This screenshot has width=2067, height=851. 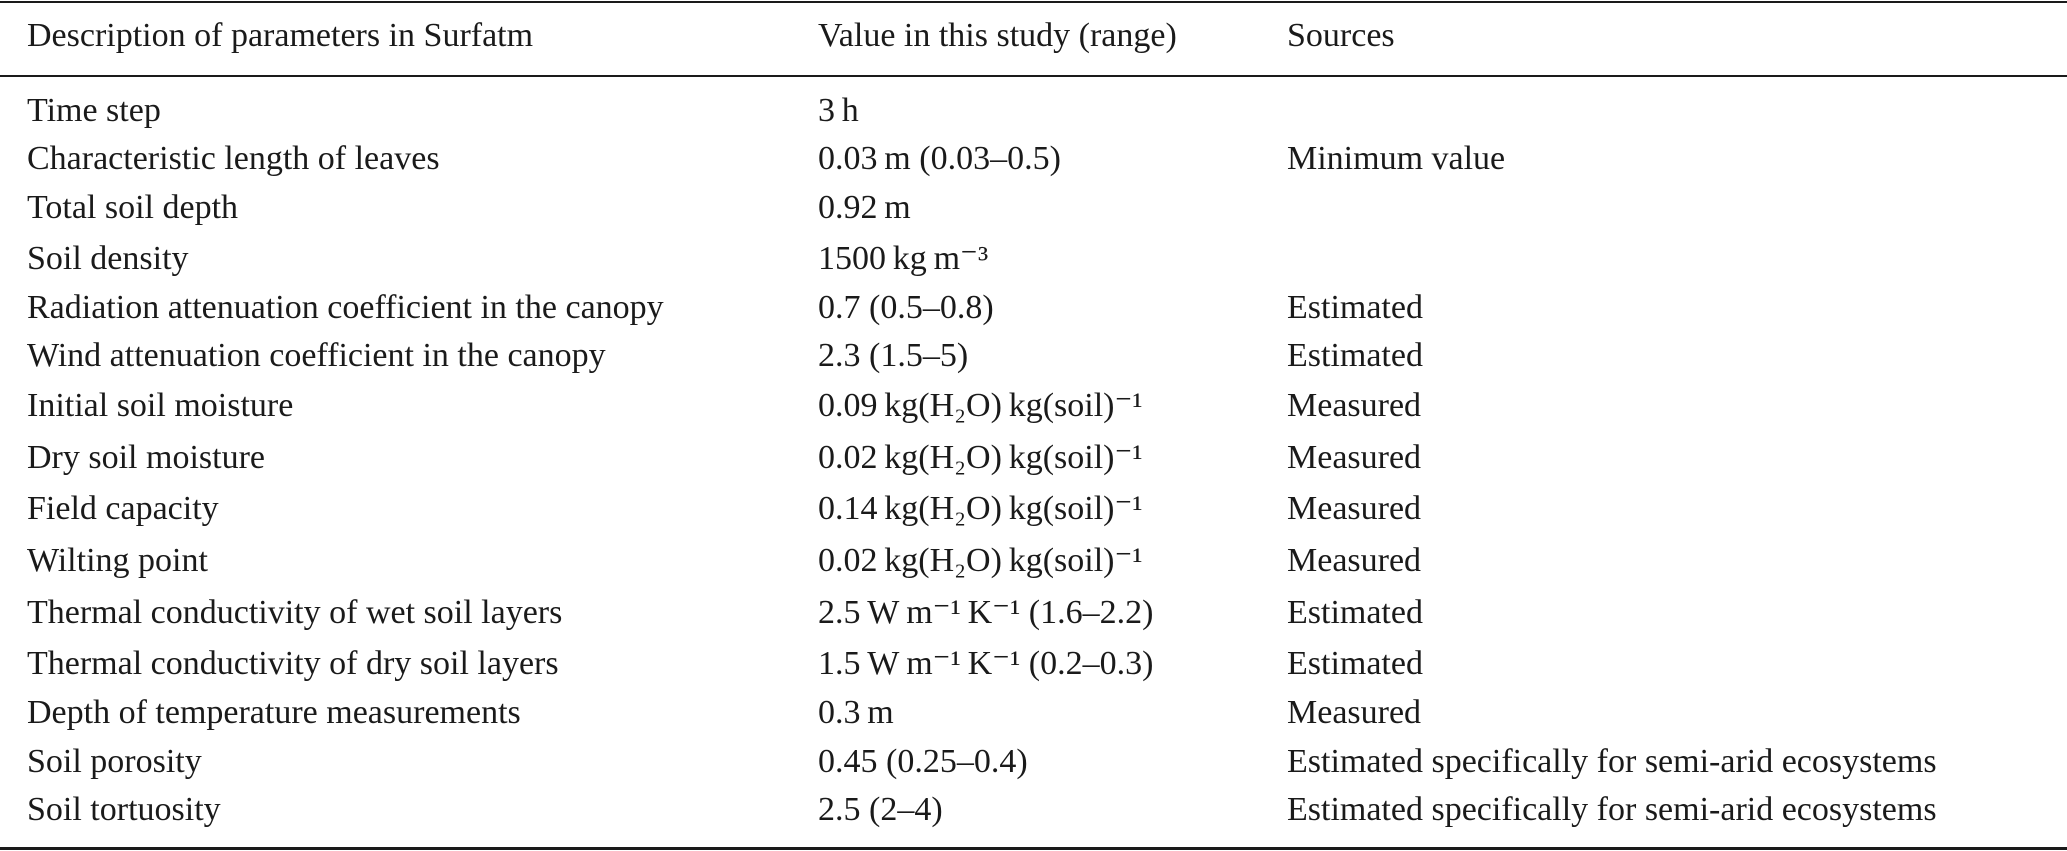 What do you see at coordinates (864, 207) in the screenshot?
I see `row-value: 0.92 m` at bounding box center [864, 207].